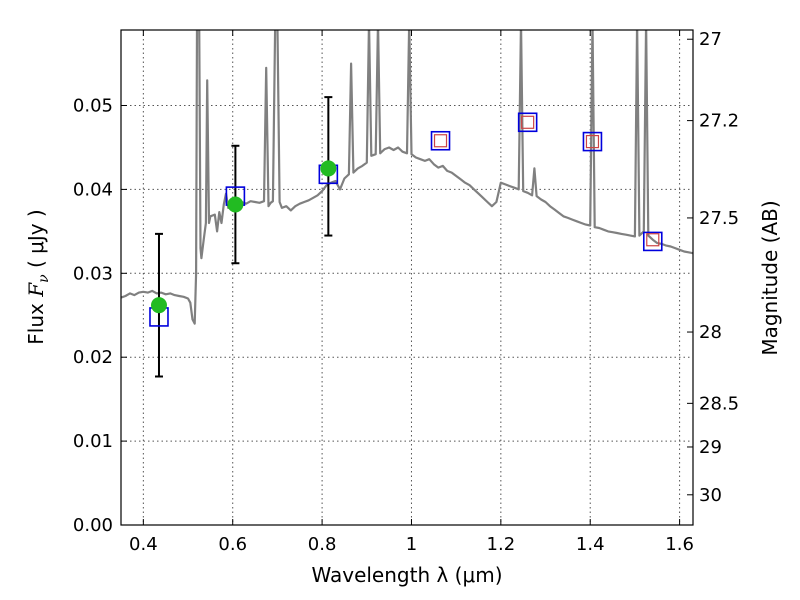 The image size is (800, 600). I want to click on y-tick-label: 0.00, so click(93, 525).